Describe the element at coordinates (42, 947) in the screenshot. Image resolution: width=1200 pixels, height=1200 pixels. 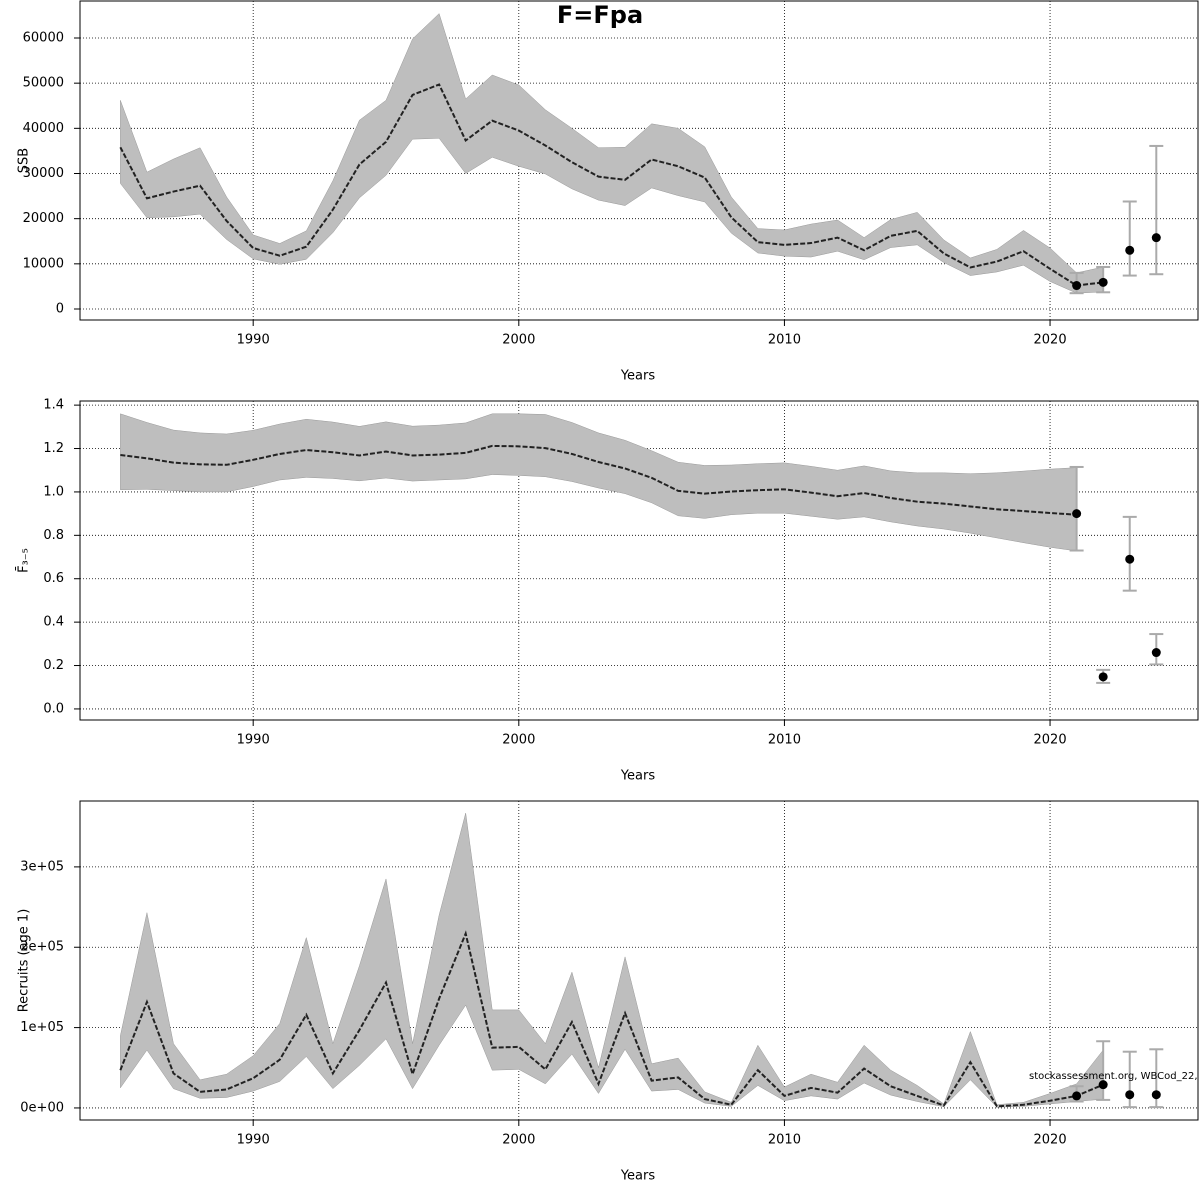
I see `y-tick-label: 2e+05` at that location.